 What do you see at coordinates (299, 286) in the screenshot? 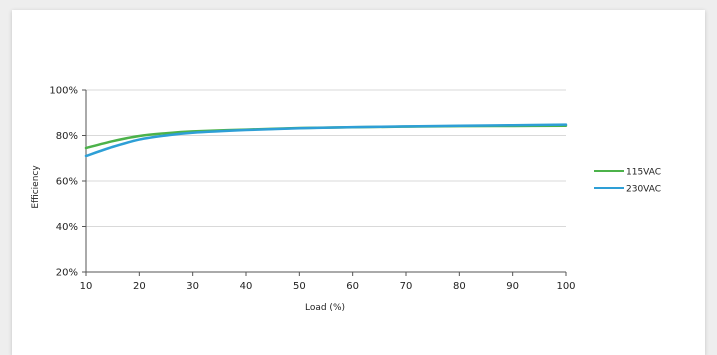
I see `x-tick-label-50: 50` at bounding box center [299, 286].